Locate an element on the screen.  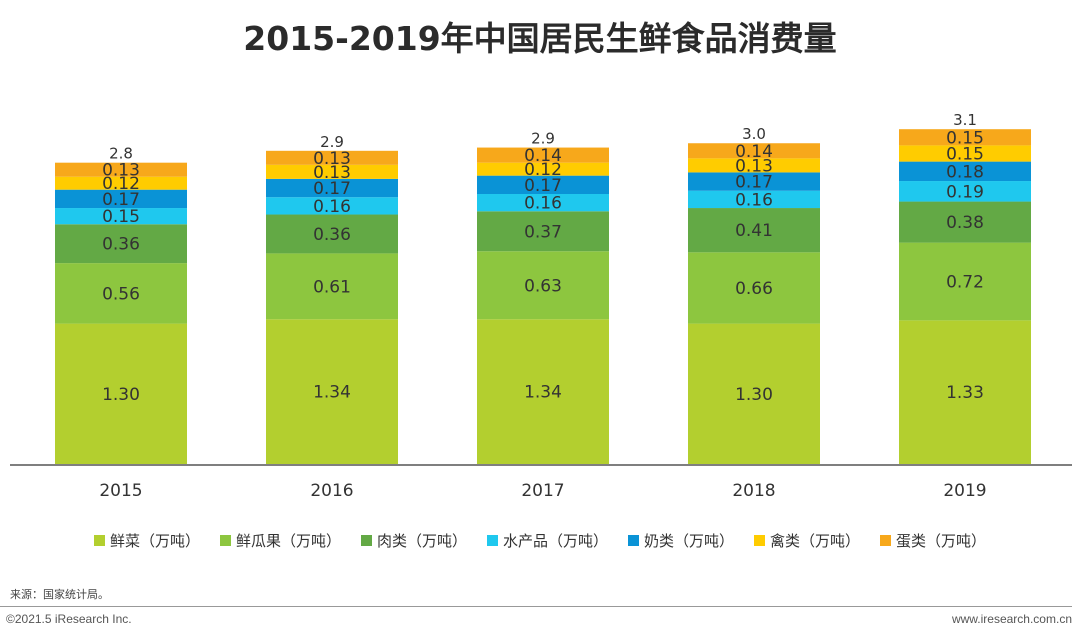
legend-item-5: 禽类（万吨） is located at coordinates (807, 540).